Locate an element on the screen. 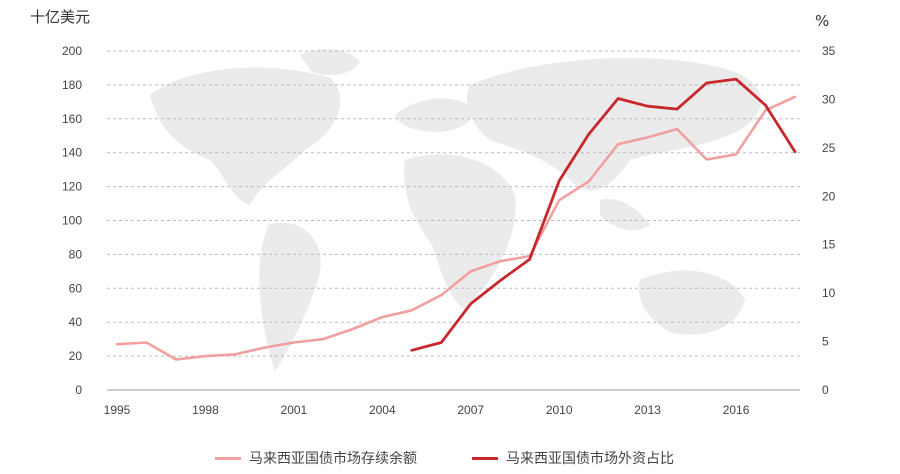 The image size is (900, 474). y-left-tick-label: 200 is located at coordinates (72, 51).